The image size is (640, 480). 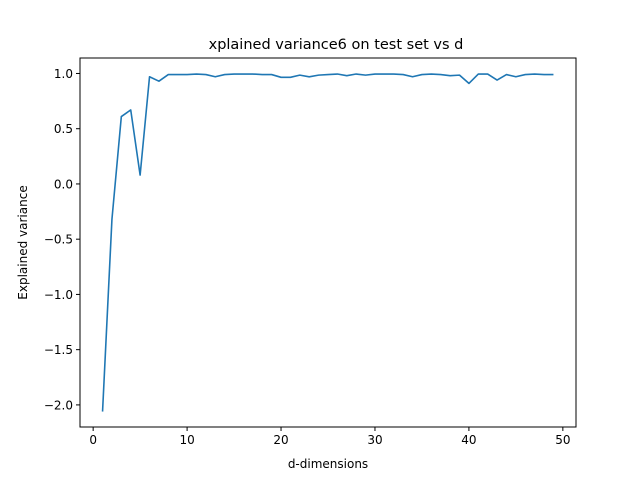 I want to click on y-tick-label: −0.5, so click(x=58, y=240).